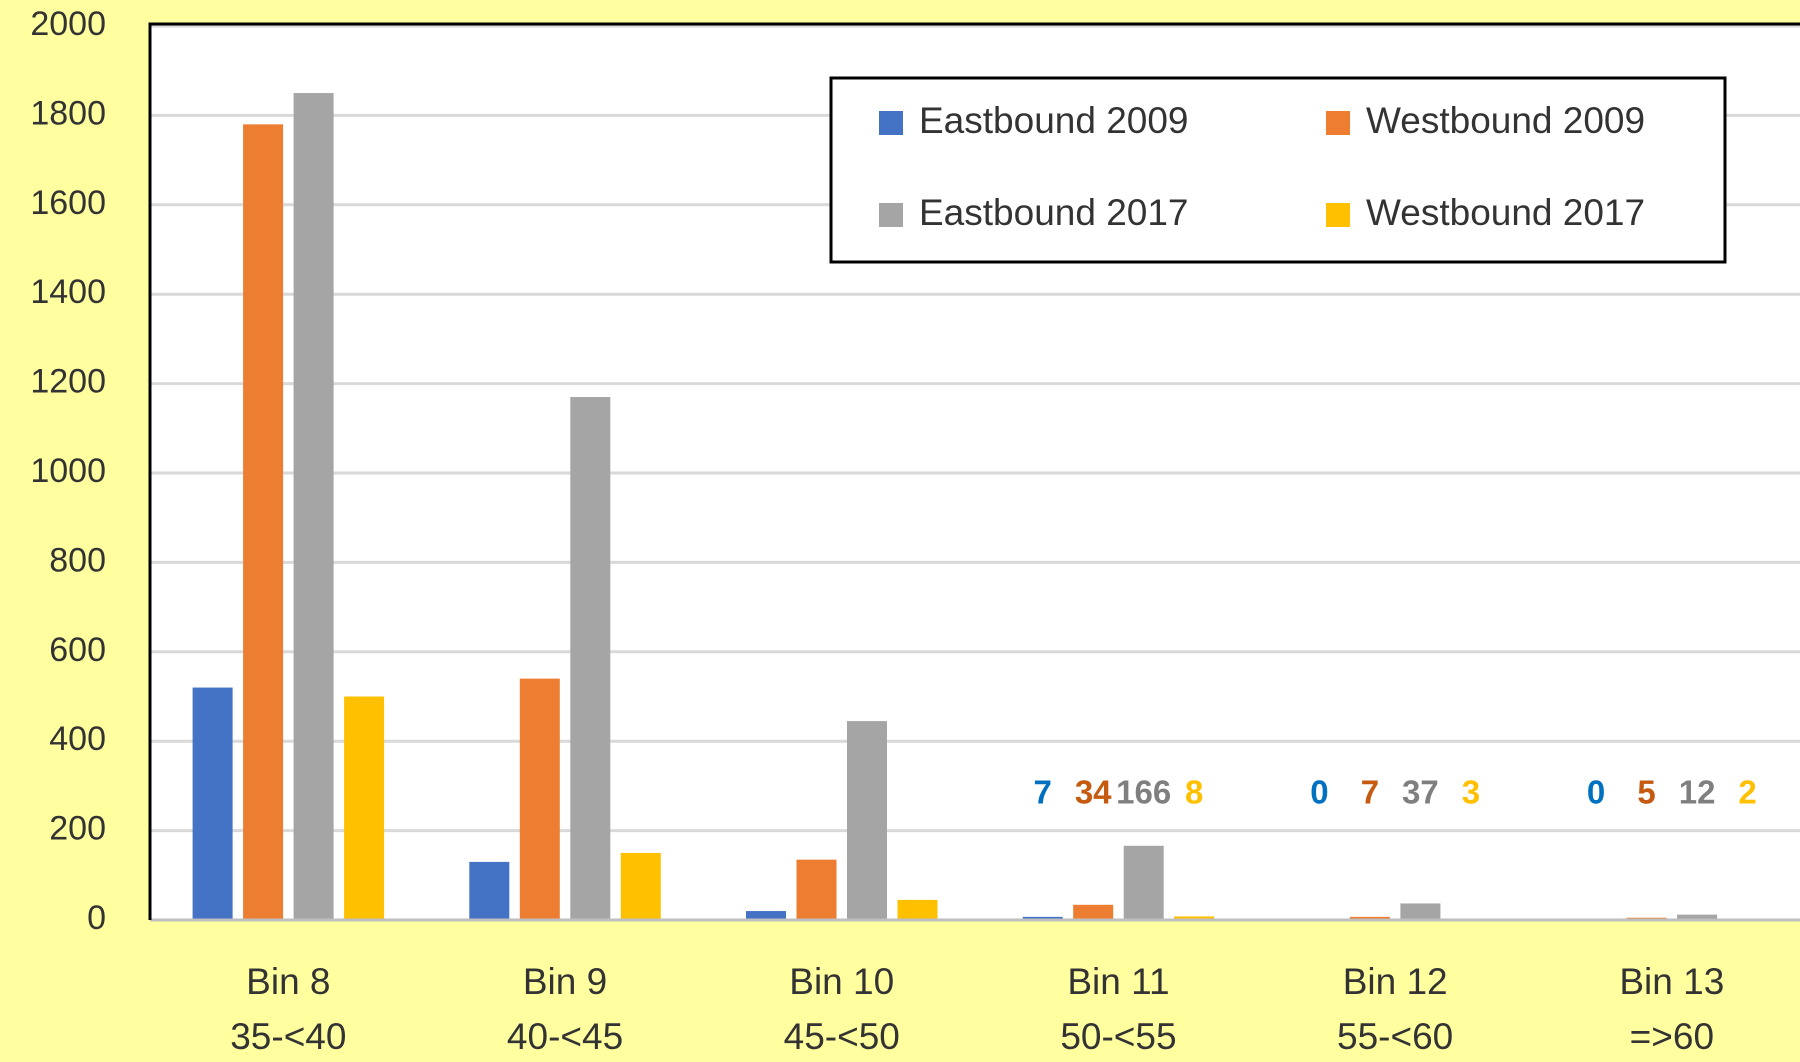 This screenshot has height=1062, width=1800. Describe the element at coordinates (77, 650) in the screenshot. I see `y-tick-label: 600` at that location.